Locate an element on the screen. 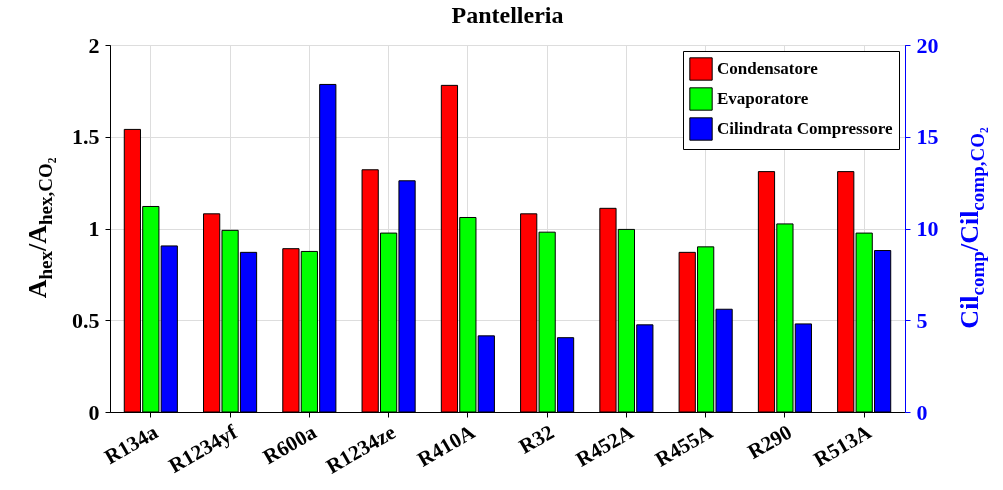  y-tick-label: 1.5 is located at coordinates (86, 137).